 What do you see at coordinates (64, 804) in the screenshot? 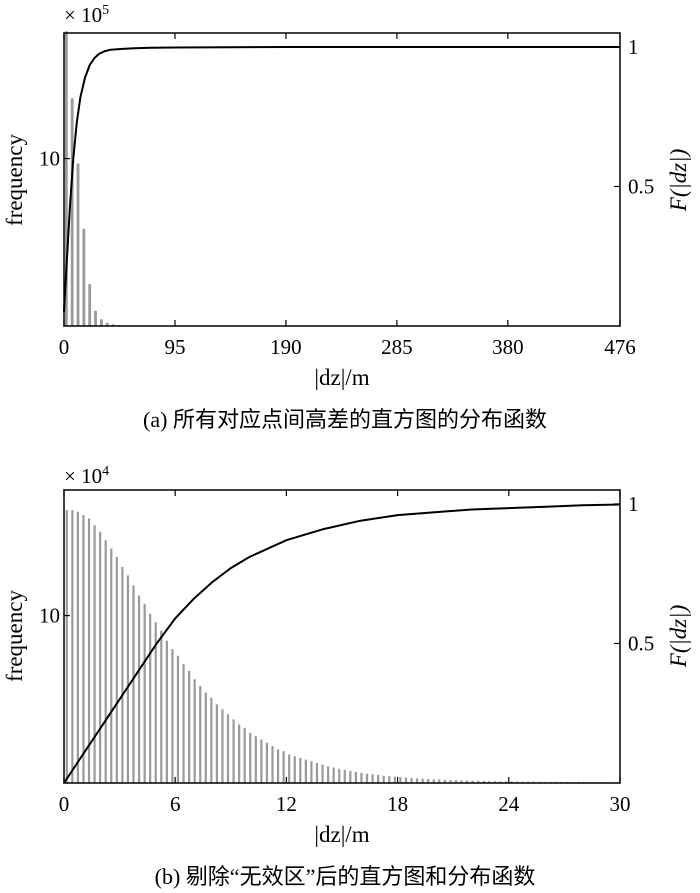
I see `x-tick-label-b-0: 0` at bounding box center [64, 804].